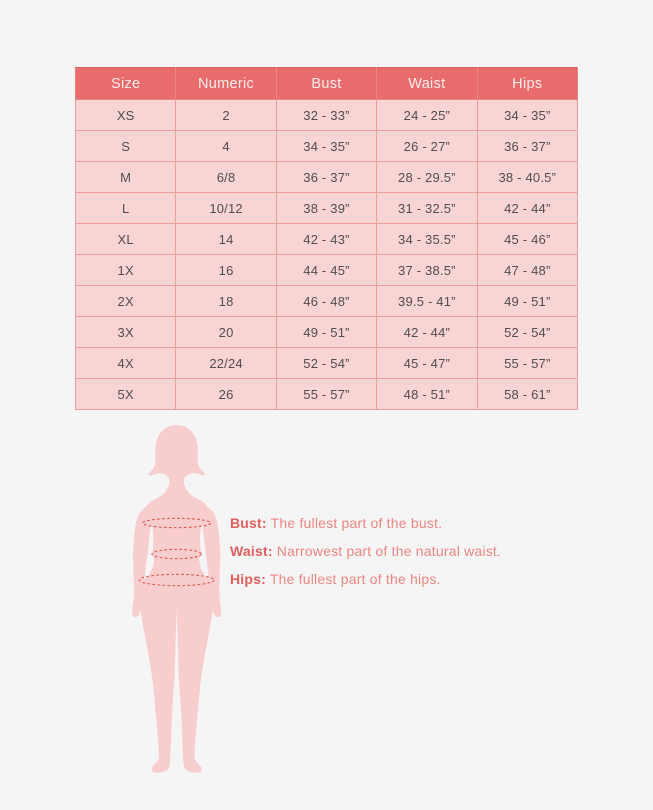  I want to click on column-header-numeric: Numeric, so click(226, 83).